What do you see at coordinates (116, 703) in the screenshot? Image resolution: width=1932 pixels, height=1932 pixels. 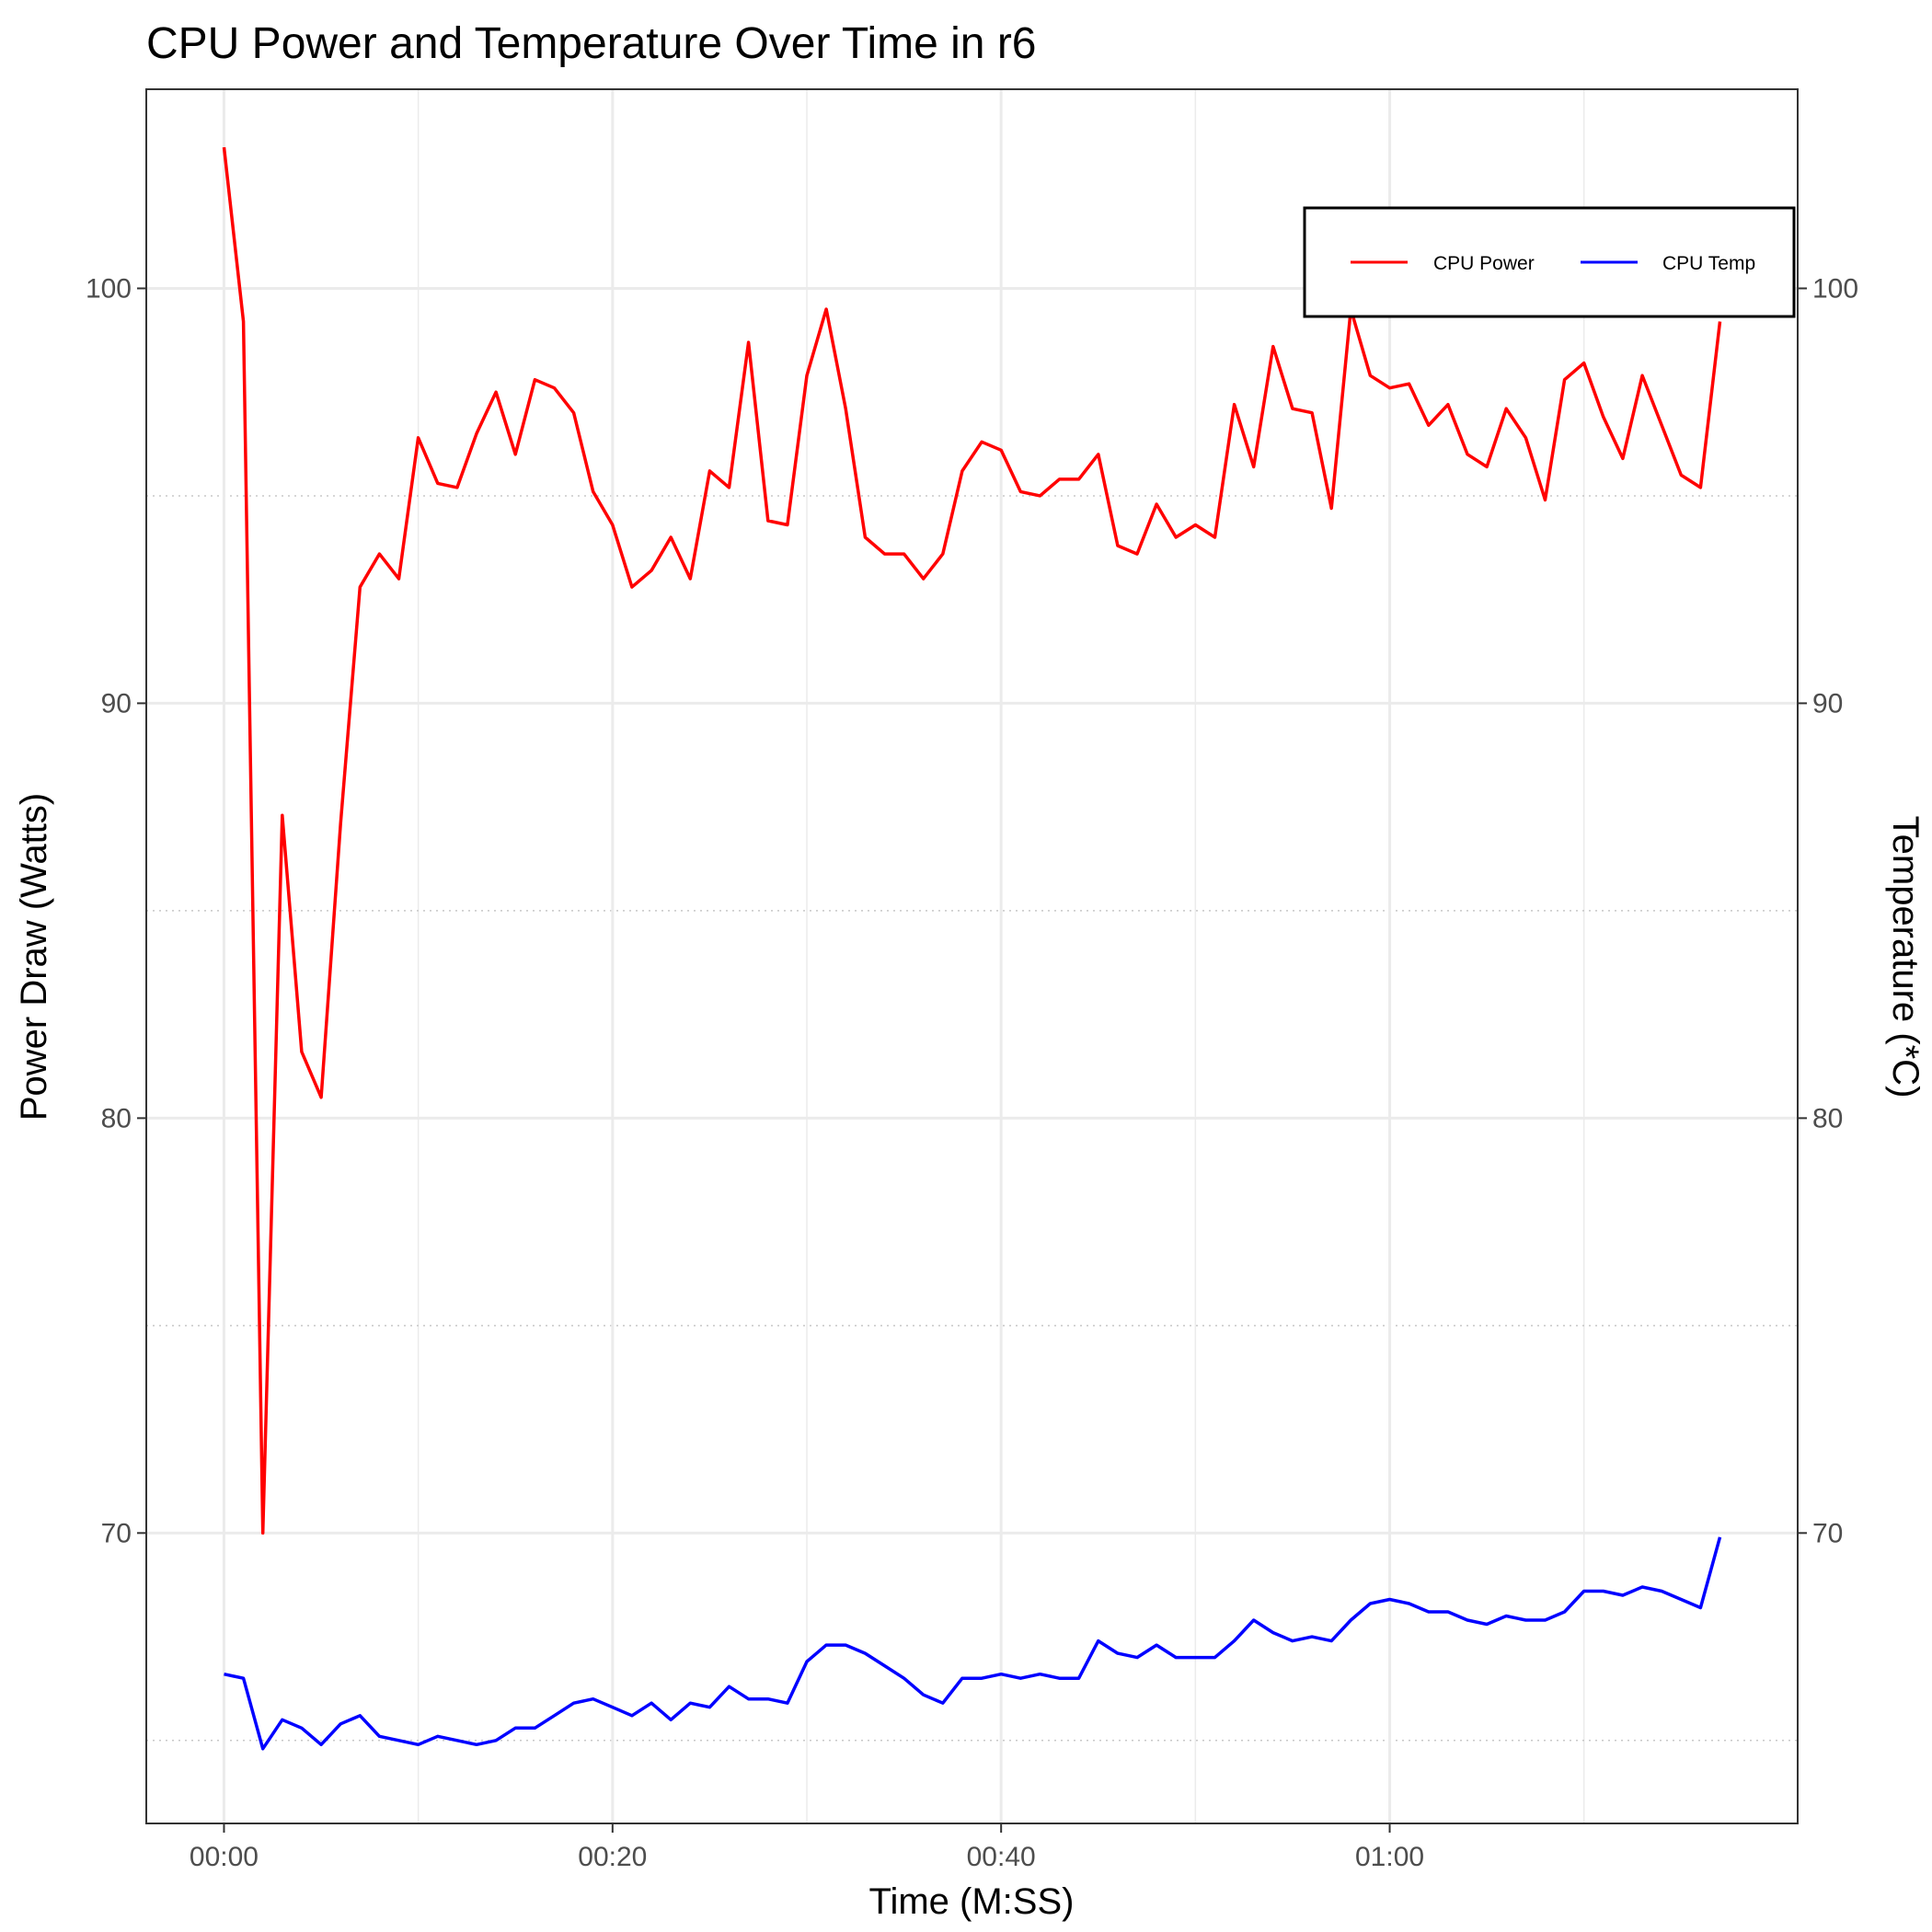 I see `y-tick-label: 90` at bounding box center [116, 703].